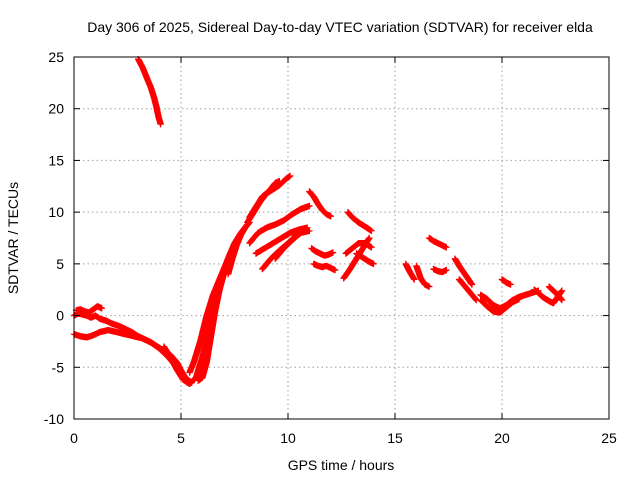 This screenshot has width=640, height=480. What do you see at coordinates (288, 438) in the screenshot?
I see `x-tick-label: 10` at bounding box center [288, 438].